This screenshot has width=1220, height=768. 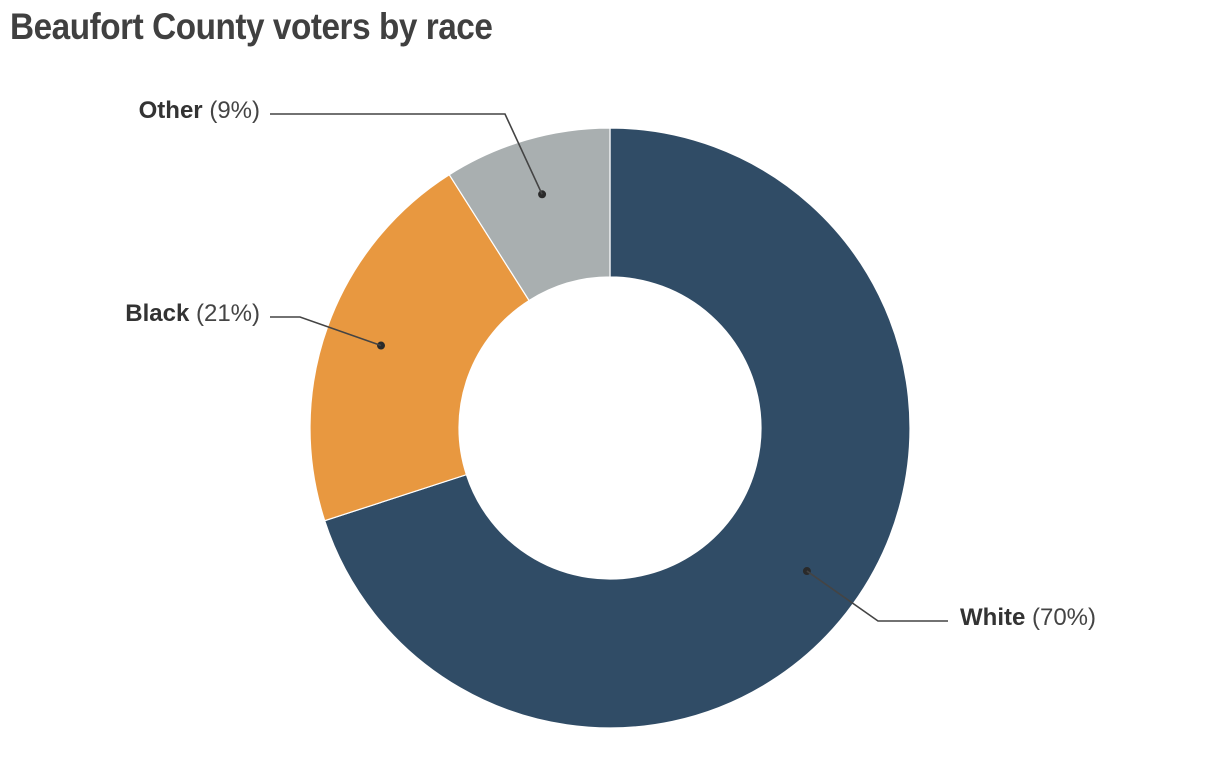 I want to click on slice-label-name-black: Black, so click(x=157, y=313).